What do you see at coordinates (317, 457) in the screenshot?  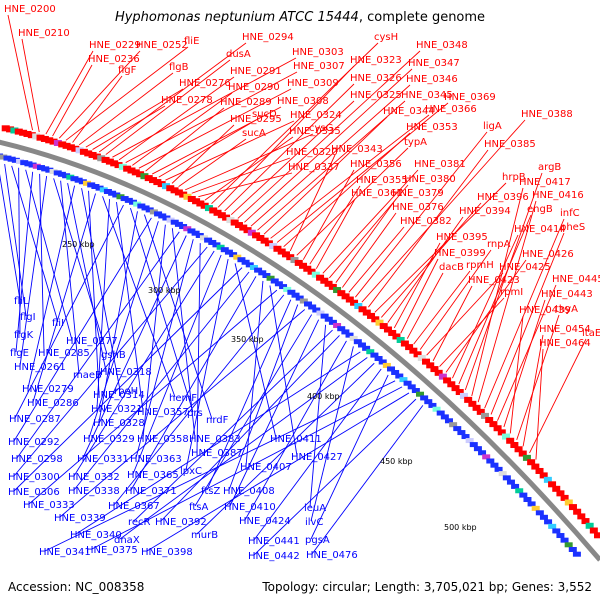 I see `reverse-gene-label: HNE_0427` at bounding box center [317, 457].